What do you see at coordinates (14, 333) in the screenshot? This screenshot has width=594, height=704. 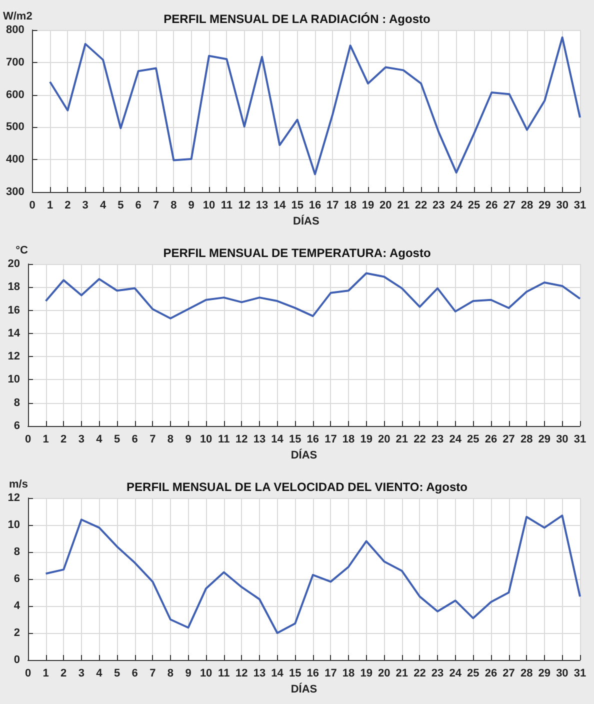 I see `y-tick-label: 14` at bounding box center [14, 333].